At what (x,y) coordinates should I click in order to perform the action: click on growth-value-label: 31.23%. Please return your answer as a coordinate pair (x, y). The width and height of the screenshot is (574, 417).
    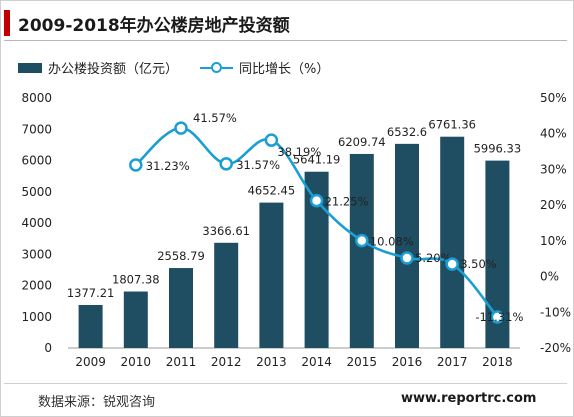
    Looking at the image, I should click on (168, 166).